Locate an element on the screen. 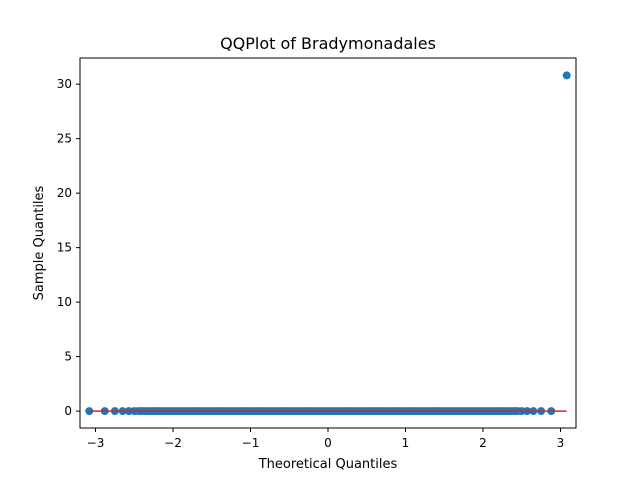 This screenshot has width=640, height=484. x-tick-label: 1 is located at coordinates (406, 443).